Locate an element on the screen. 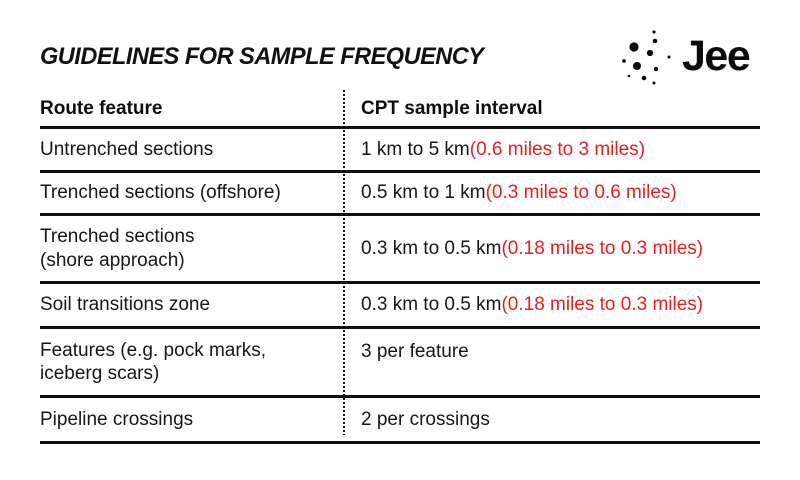 The width and height of the screenshot is (800, 480). feature-cell: Untrenched sections is located at coordinates (127, 149).